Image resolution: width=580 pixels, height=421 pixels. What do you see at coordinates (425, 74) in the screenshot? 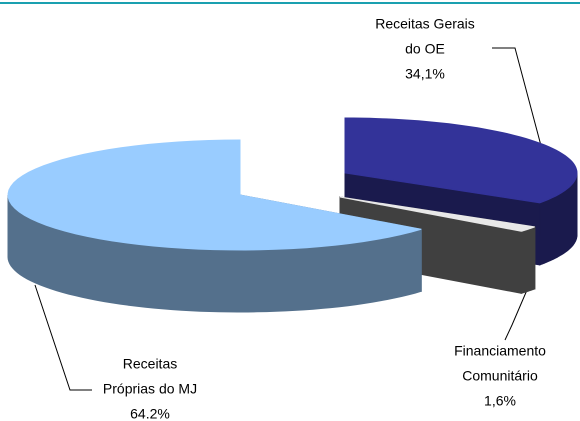
I see `value-label: 34,1%` at bounding box center [425, 74].